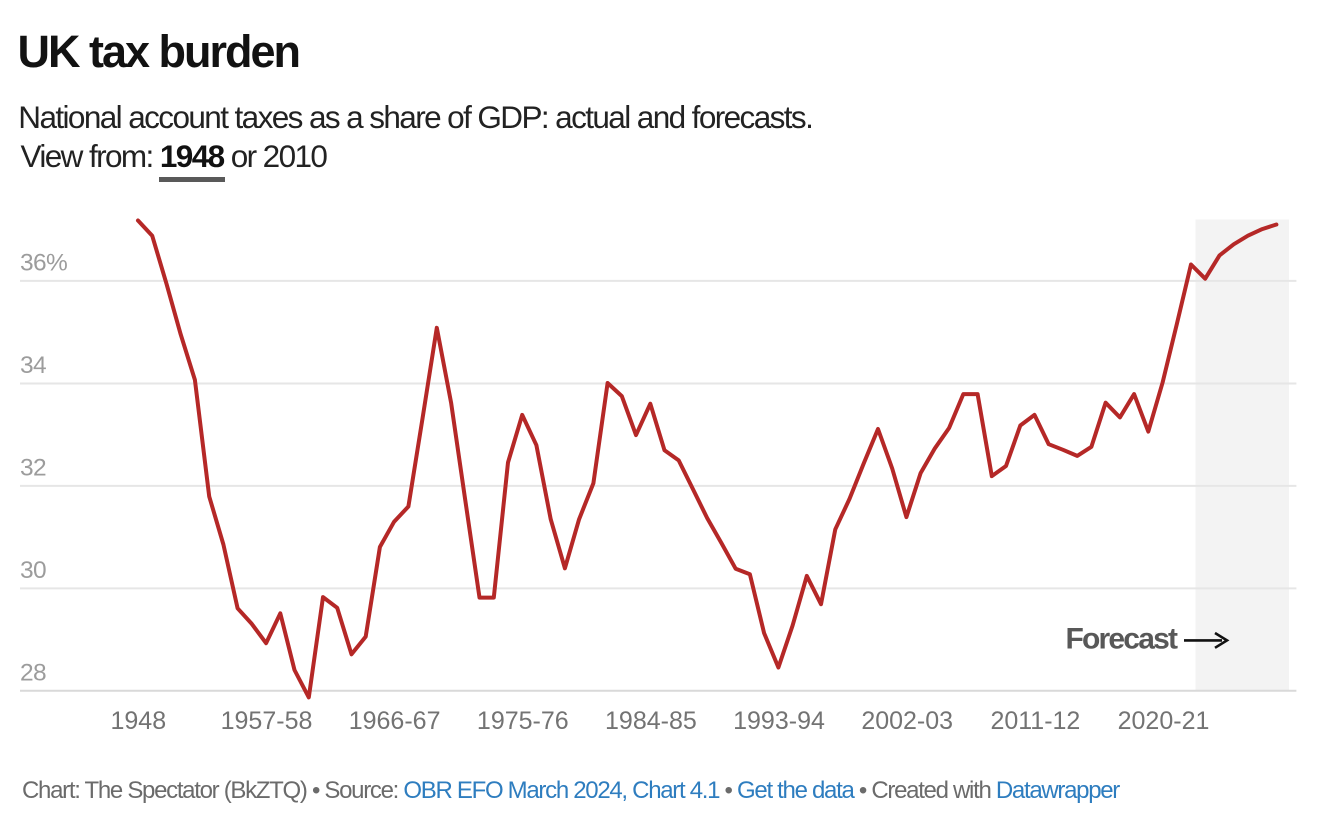 The image size is (1332, 832). Describe the element at coordinates (1035, 721) in the screenshot. I see `svg-text: 2011-12` at that location.